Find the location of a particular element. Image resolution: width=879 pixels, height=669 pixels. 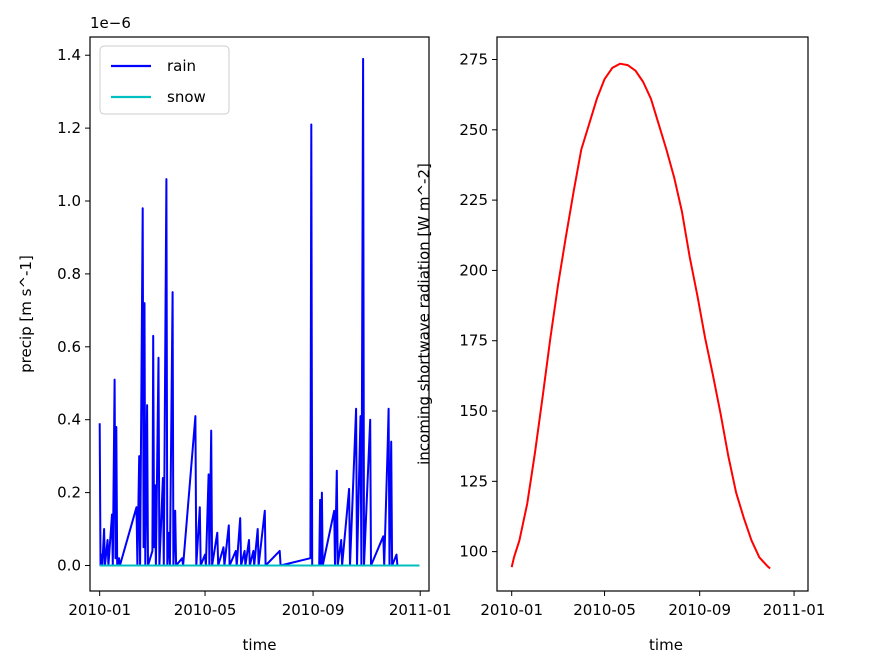

precip-x-tick-label: 2010-01 is located at coordinates (99, 610).